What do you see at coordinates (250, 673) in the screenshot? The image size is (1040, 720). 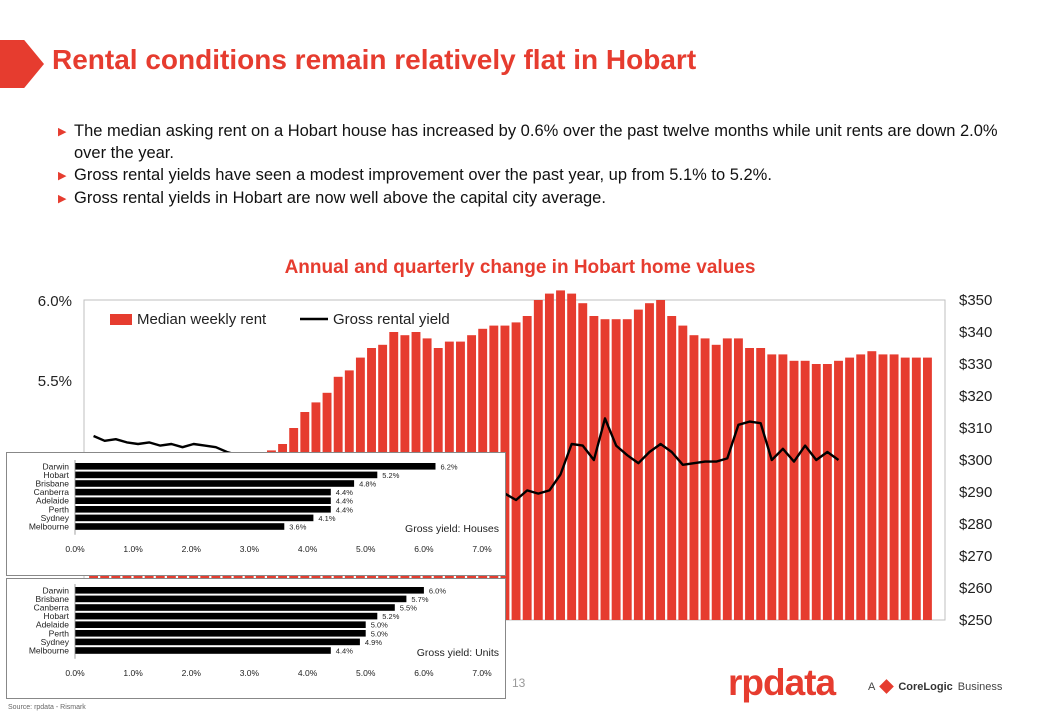 I see `inset-x-tick-label: 3.0%` at bounding box center [250, 673].